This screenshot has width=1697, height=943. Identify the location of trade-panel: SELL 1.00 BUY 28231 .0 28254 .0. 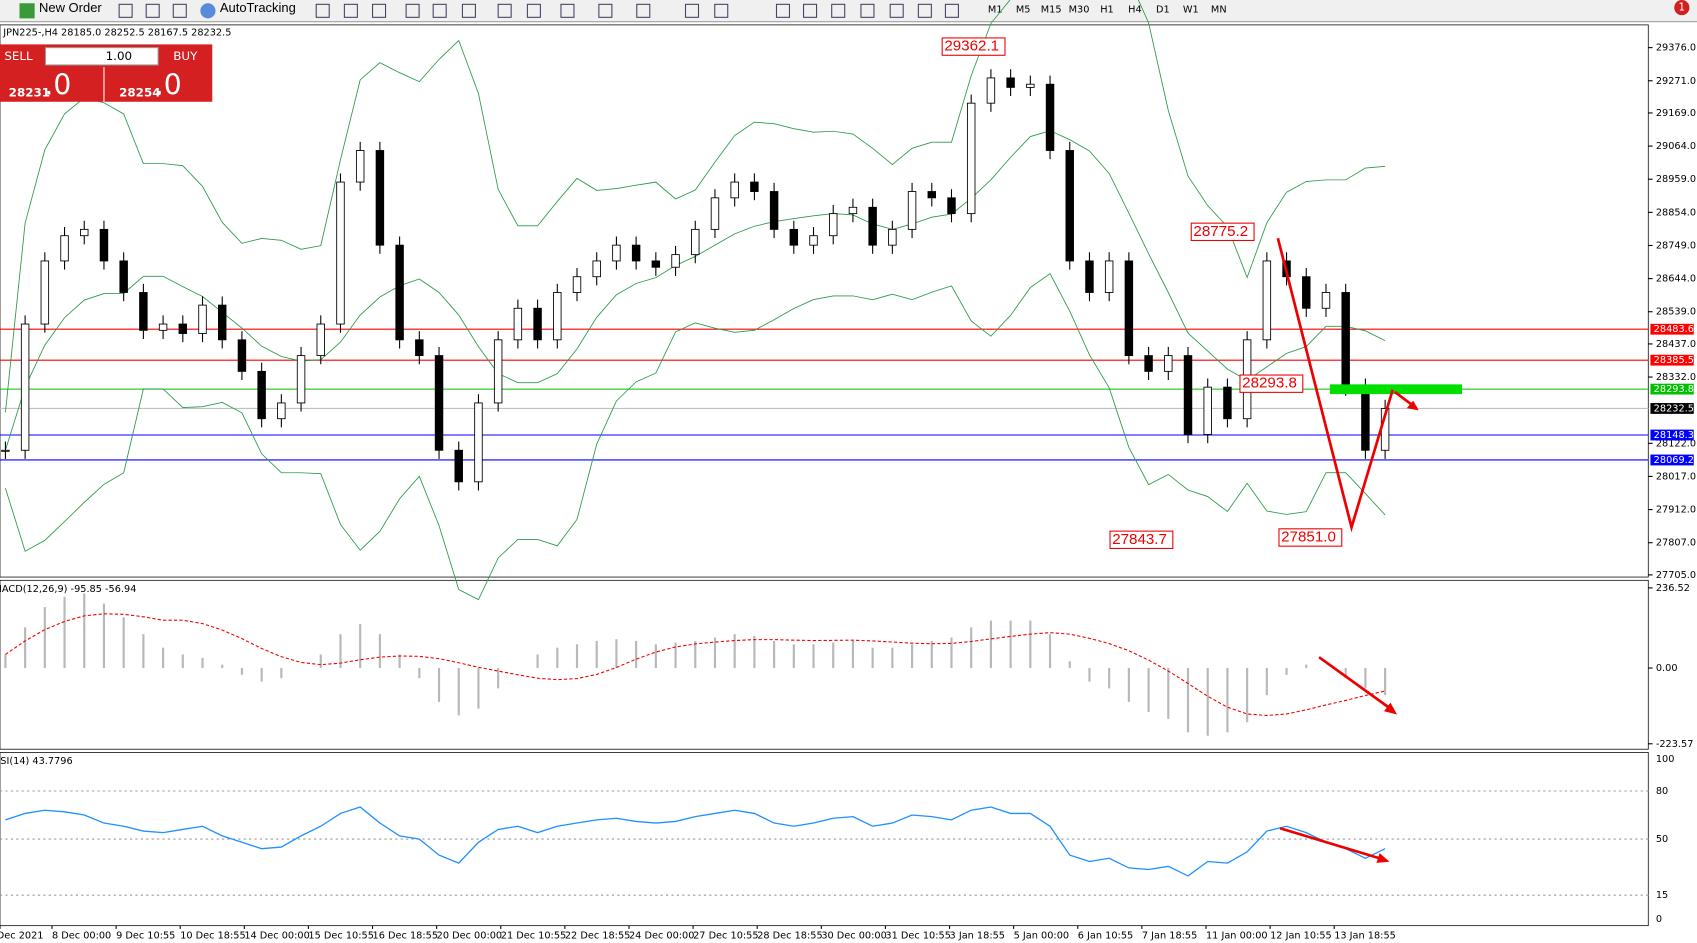
(106, 73).